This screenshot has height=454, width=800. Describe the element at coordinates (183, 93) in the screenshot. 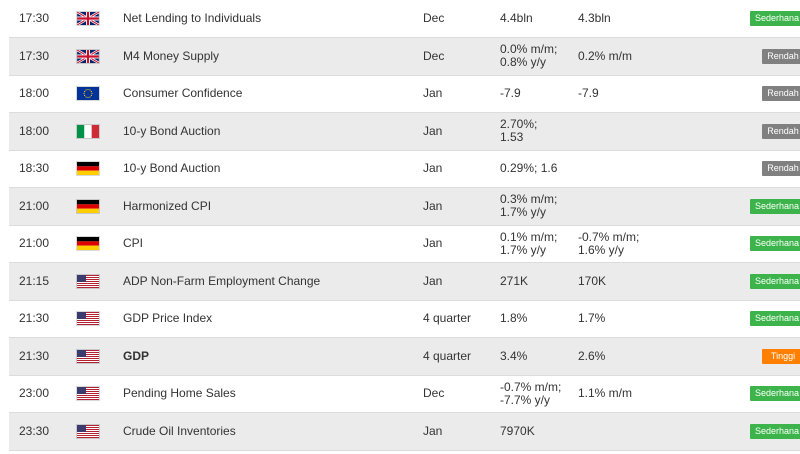

I see `event-name: Consumer Confidence` at that location.